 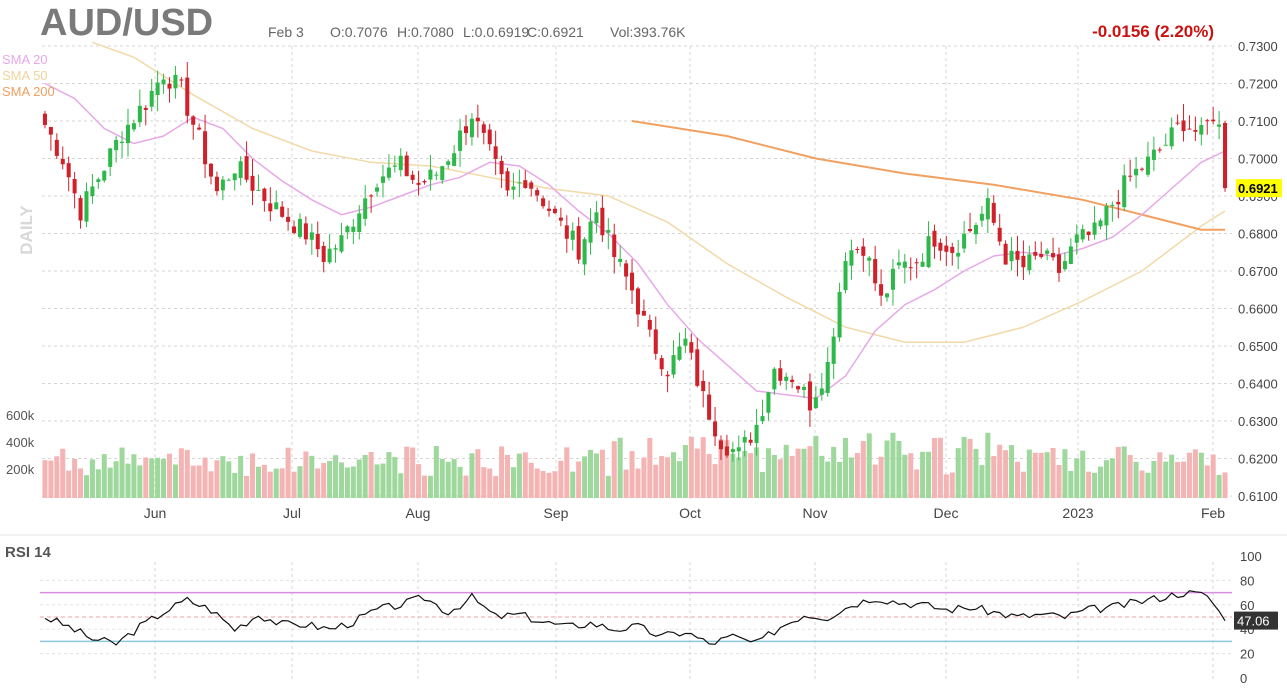 What do you see at coordinates (690, 513) in the screenshot?
I see `month-tick: Oct` at bounding box center [690, 513].